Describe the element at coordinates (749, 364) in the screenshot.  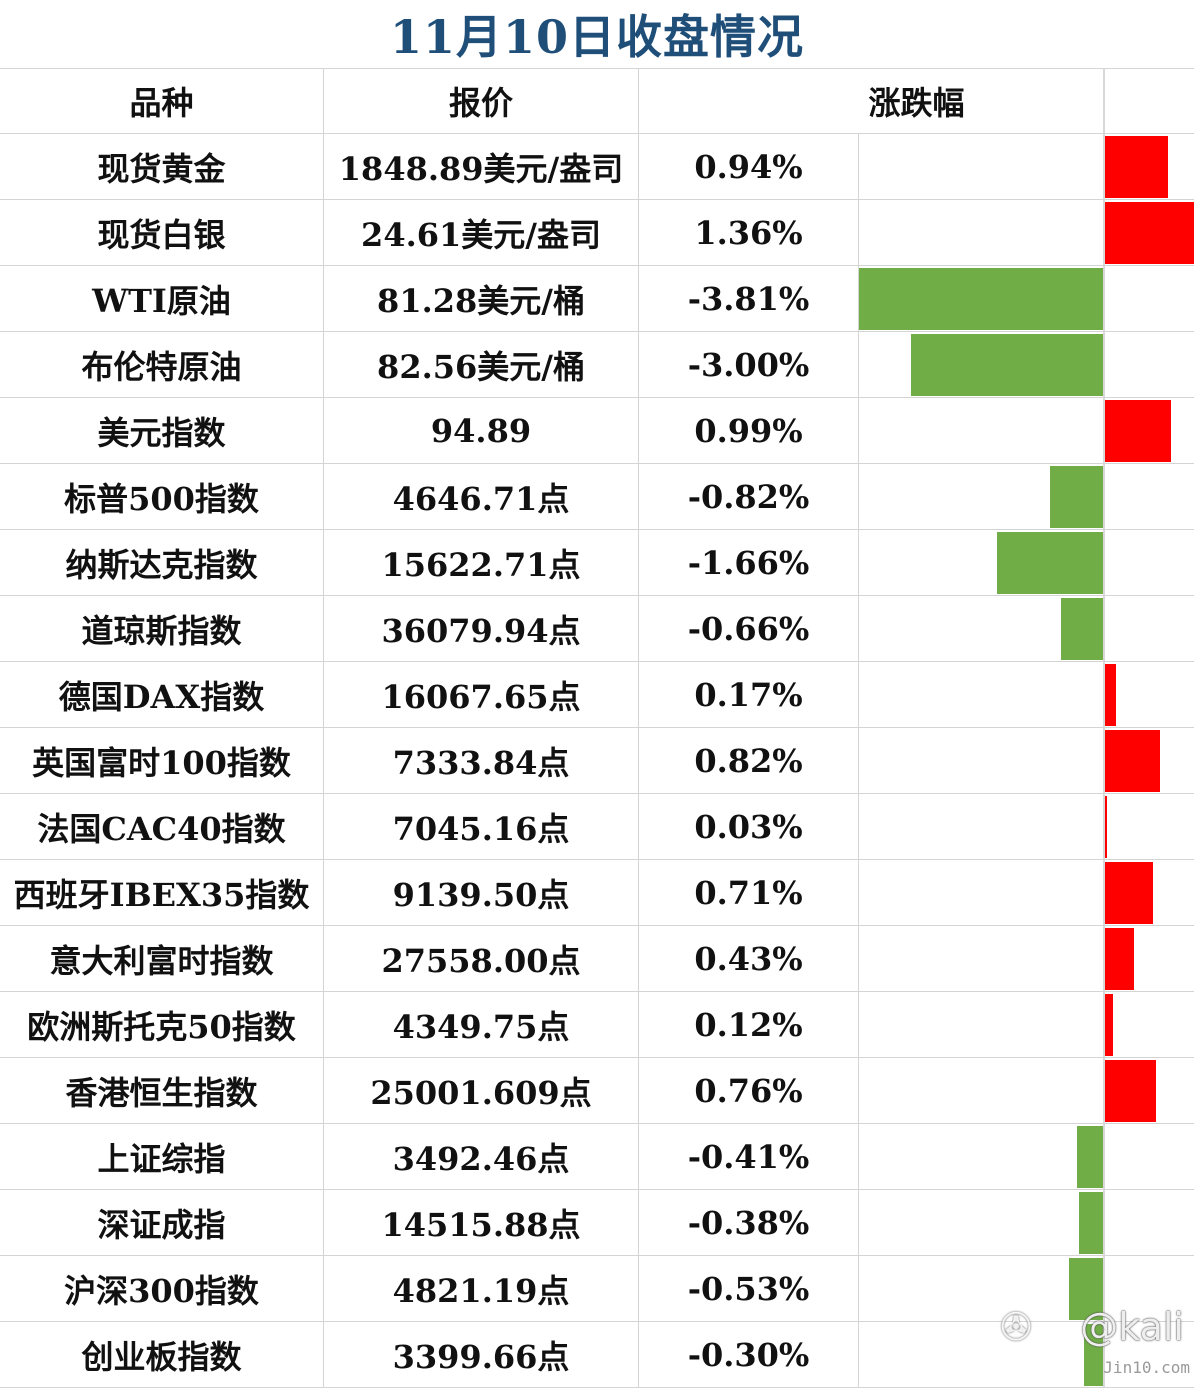
I see `row-change-pct: -3.00%` at that location.